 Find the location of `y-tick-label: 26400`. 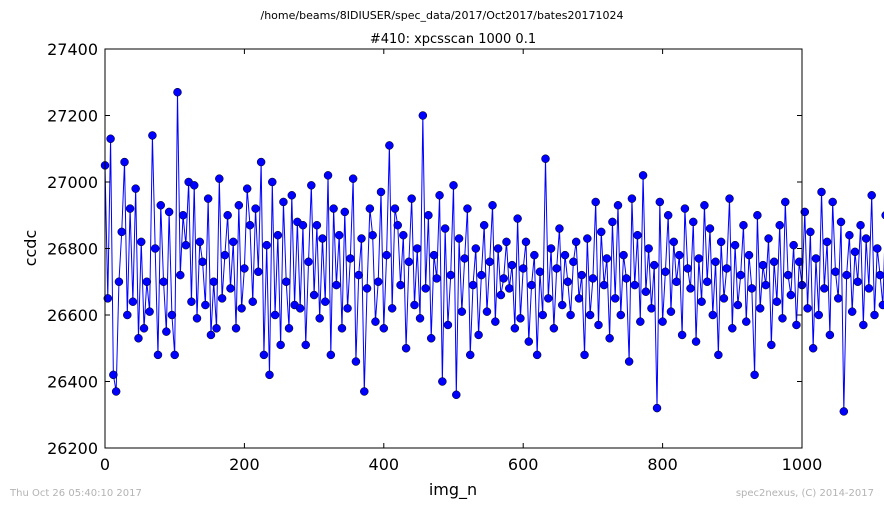

y-tick-label: 26400 is located at coordinates (72, 382).